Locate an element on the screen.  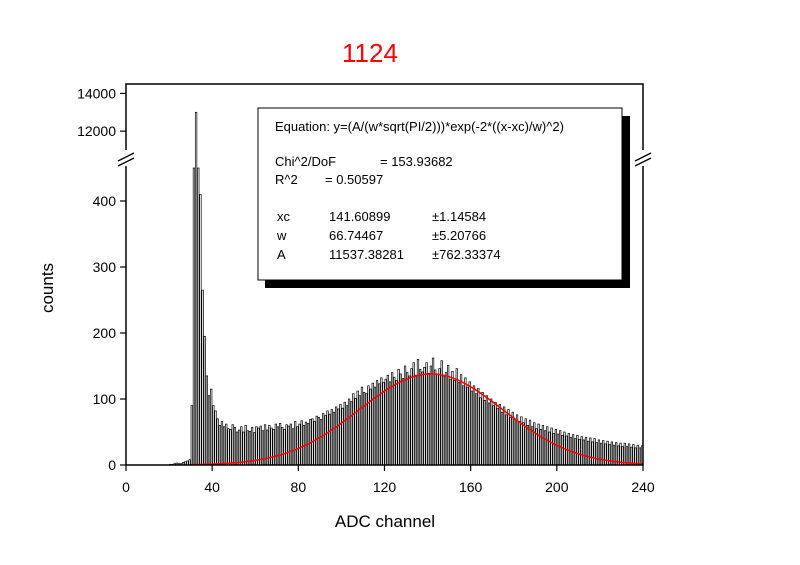
x-tick-label: 200 is located at coordinates (557, 487).